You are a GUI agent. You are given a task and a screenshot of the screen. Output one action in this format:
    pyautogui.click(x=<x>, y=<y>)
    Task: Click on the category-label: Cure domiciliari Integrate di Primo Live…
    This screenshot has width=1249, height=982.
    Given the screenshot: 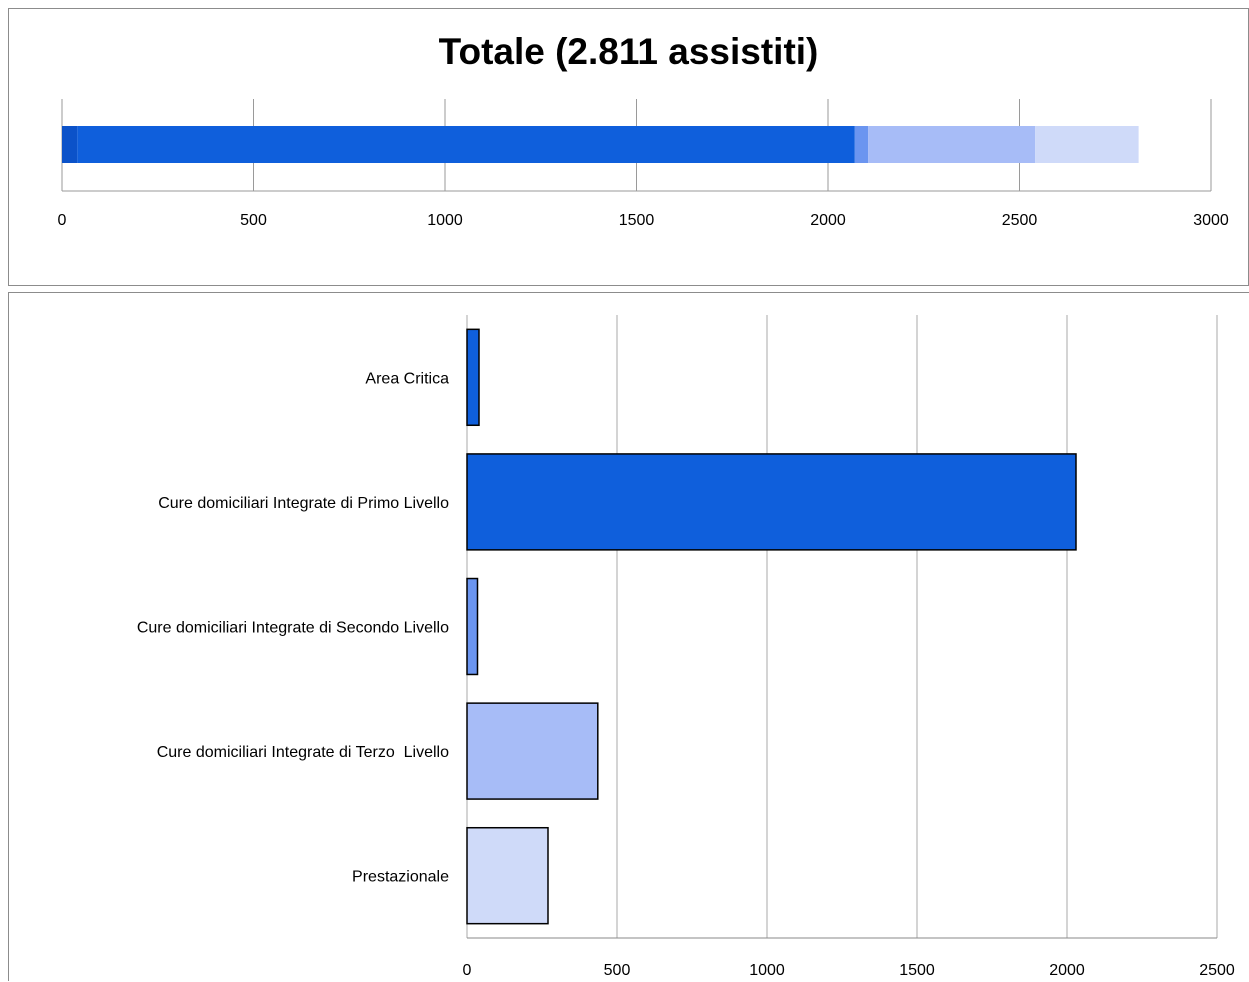 What is the action you would take?
    pyautogui.click(x=303, y=503)
    